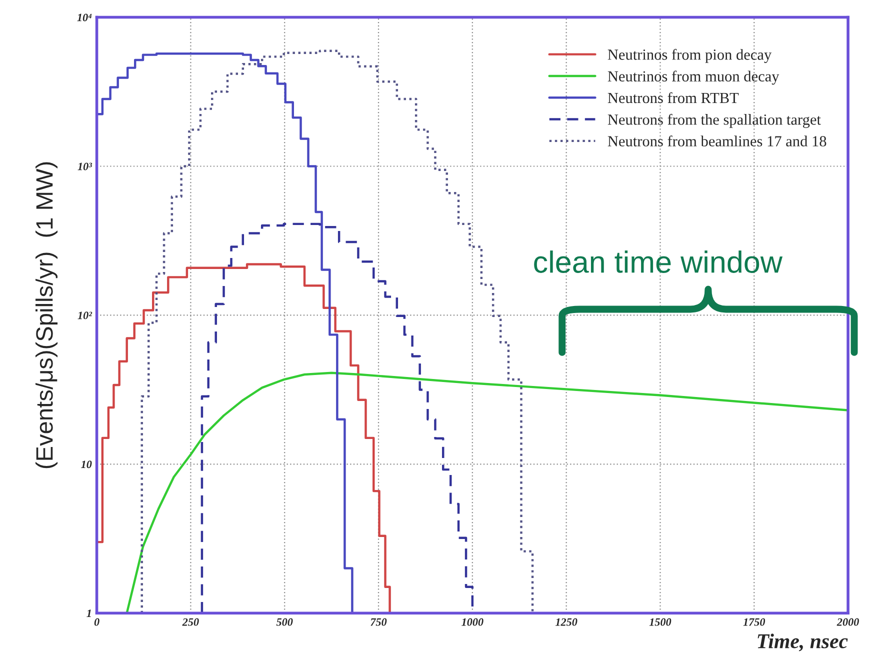 The width and height of the screenshot is (888, 665). Describe the element at coordinates (566, 622) in the screenshot. I see `x-tick-label: 1250` at that location.